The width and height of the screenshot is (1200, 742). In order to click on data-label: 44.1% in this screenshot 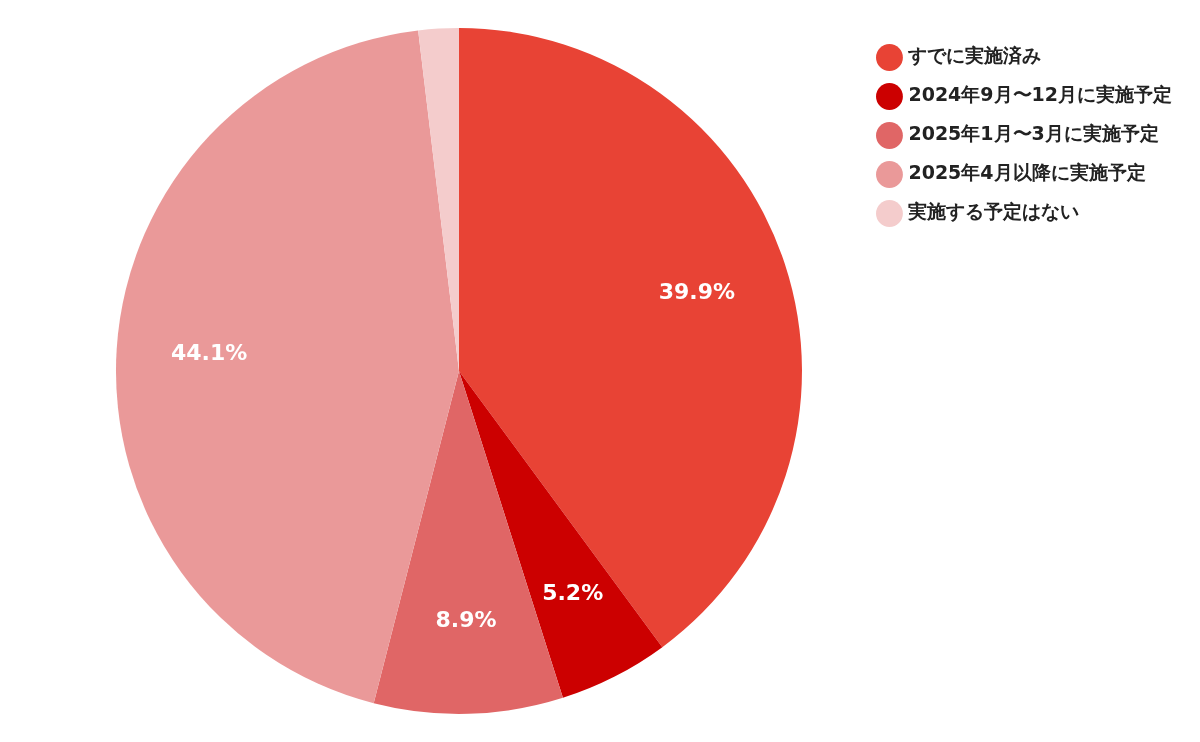, I will do `click(209, 353)`.